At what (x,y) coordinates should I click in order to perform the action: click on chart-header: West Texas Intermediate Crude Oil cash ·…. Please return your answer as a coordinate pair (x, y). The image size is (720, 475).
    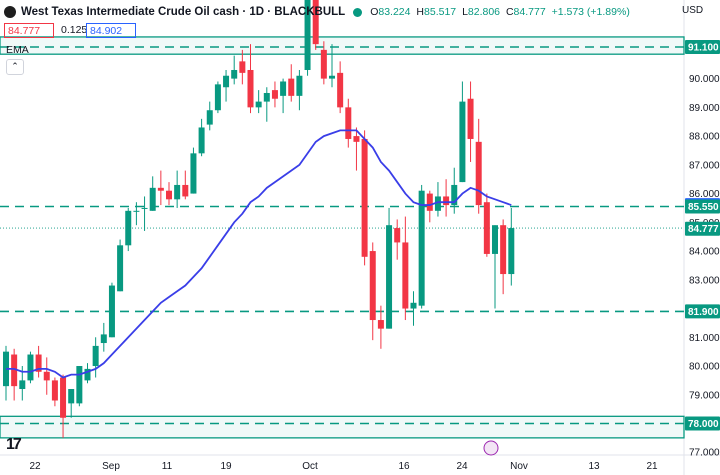
    Looking at the image, I should click on (317, 12).